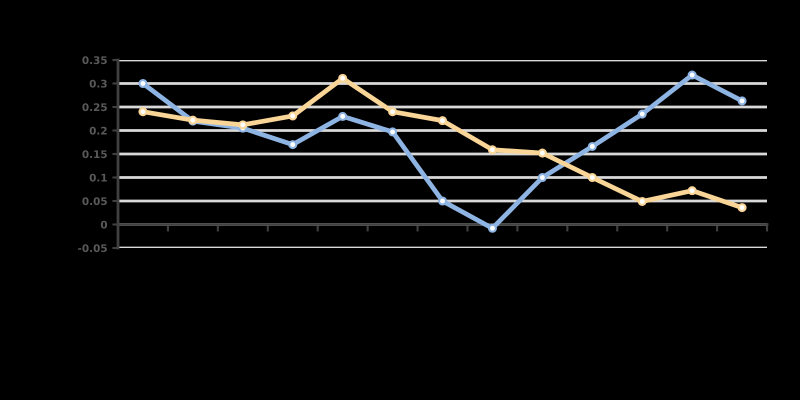 Image resolution: width=800 pixels, height=400 pixels. Describe the element at coordinates (98, 130) in the screenshot. I see `y-tick-label: 0.2` at that location.